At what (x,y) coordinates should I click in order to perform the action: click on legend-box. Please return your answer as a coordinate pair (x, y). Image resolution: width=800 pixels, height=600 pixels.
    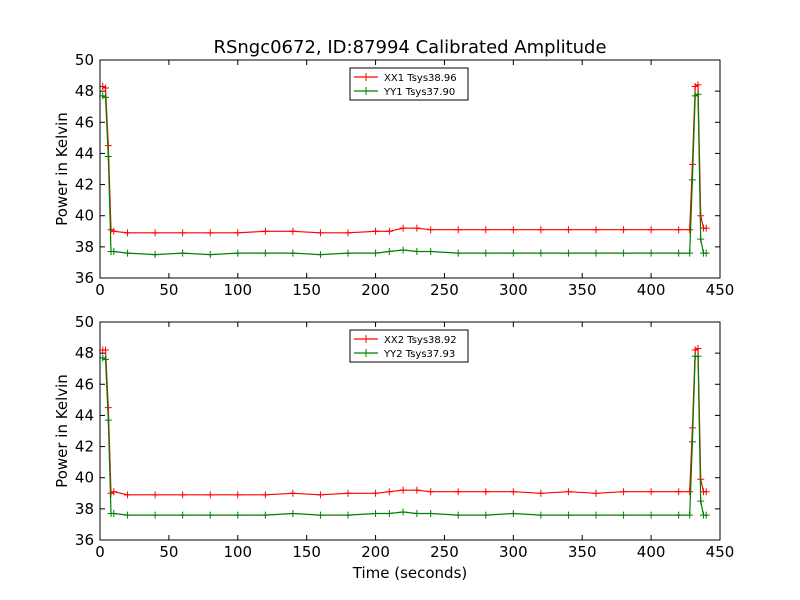
    Looking at the image, I should click on (409, 346).